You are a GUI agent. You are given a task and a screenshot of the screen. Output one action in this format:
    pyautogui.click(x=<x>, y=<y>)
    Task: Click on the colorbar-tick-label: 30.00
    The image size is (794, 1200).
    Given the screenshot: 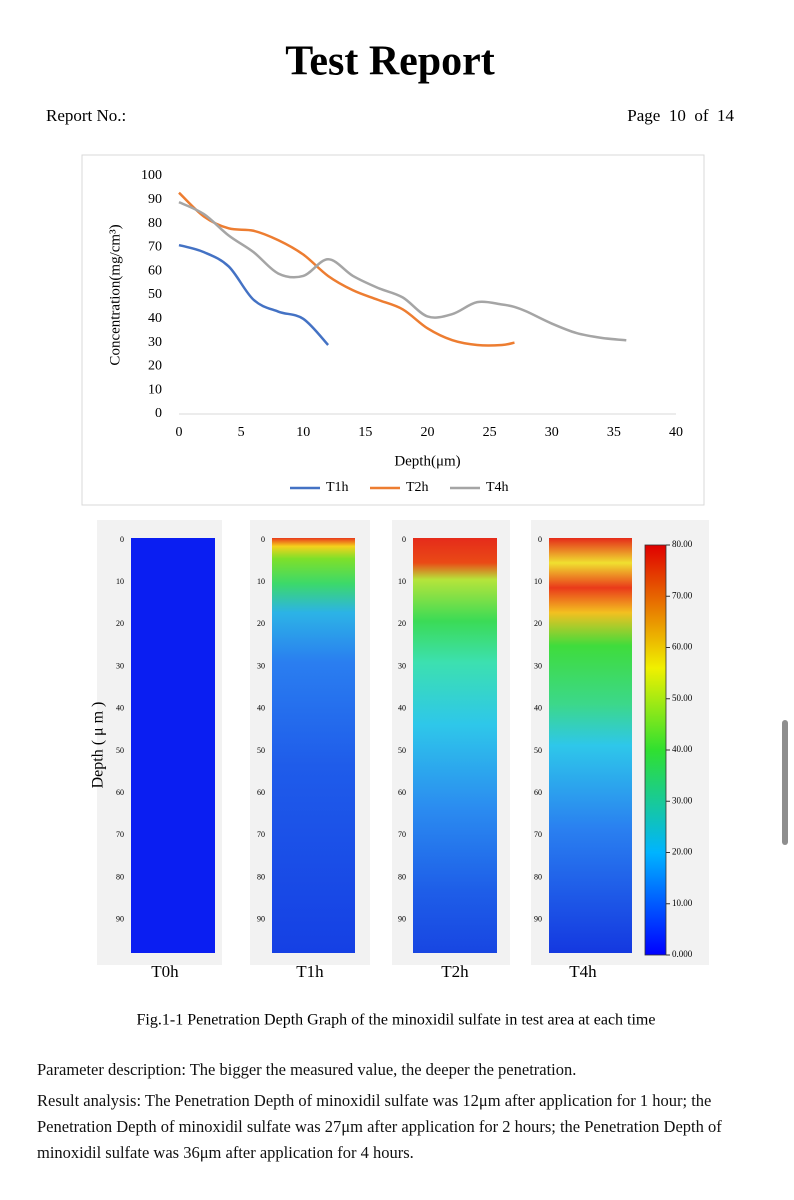 What is the action you would take?
    pyautogui.click(x=682, y=800)
    